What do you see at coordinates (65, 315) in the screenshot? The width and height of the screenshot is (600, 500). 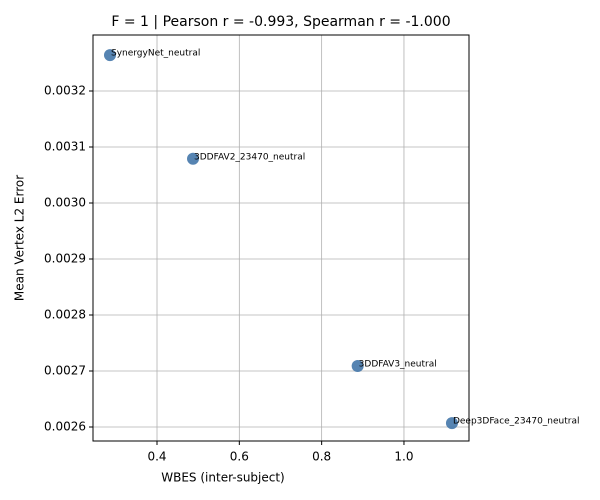 I see `y-tick-label: 0.0028` at bounding box center [65, 315].